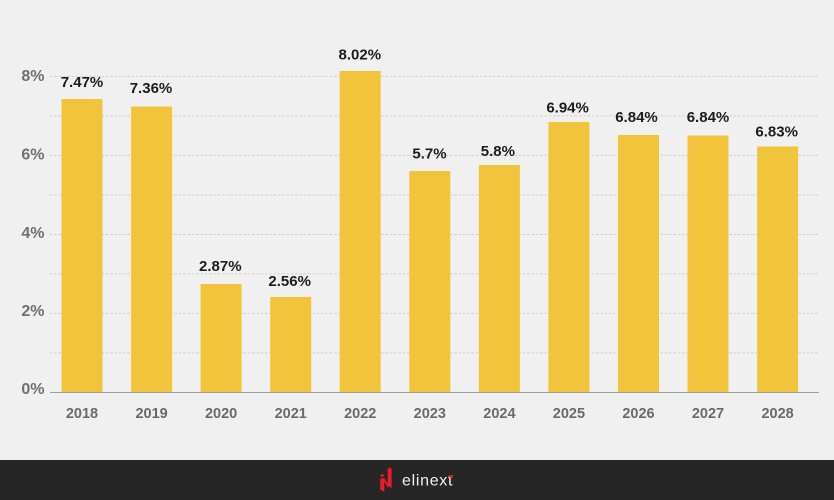  Describe the element at coordinates (221, 414) in the screenshot. I see `svg-text: 2020` at that location.